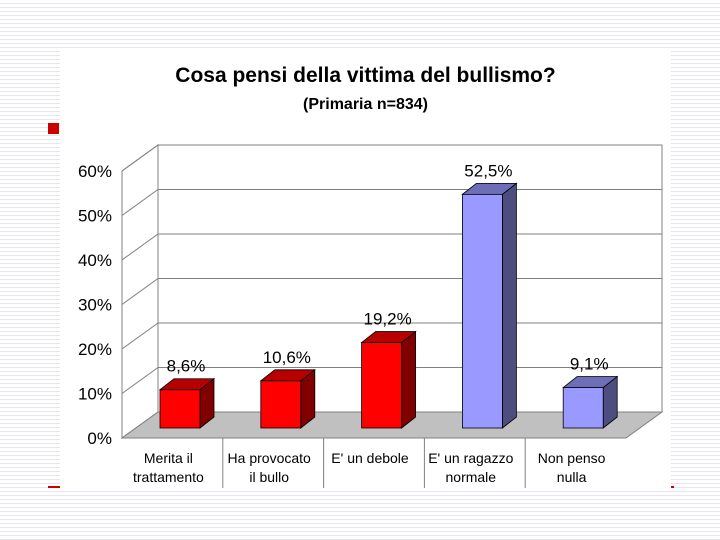 Image resolution: width=720 pixels, height=540 pixels. Describe the element at coordinates (95, 216) in the screenshot. I see `y-tick-label: 50%` at that location.